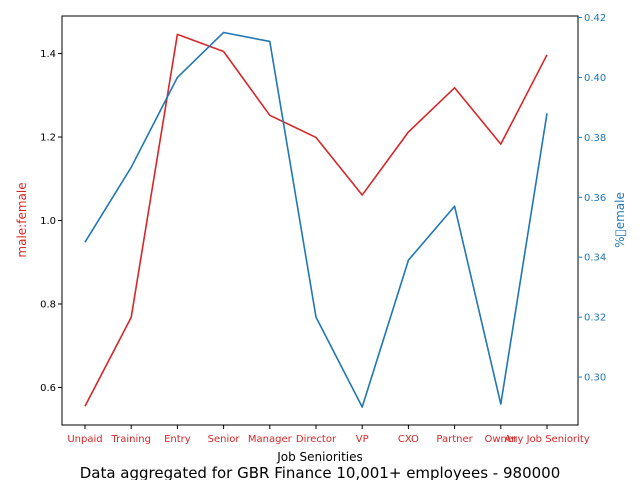 Image resolution: width=640 pixels, height=480 pixels. What do you see at coordinates (84, 439) in the screenshot?
I see `x-tick-label: Unpaid` at bounding box center [84, 439].